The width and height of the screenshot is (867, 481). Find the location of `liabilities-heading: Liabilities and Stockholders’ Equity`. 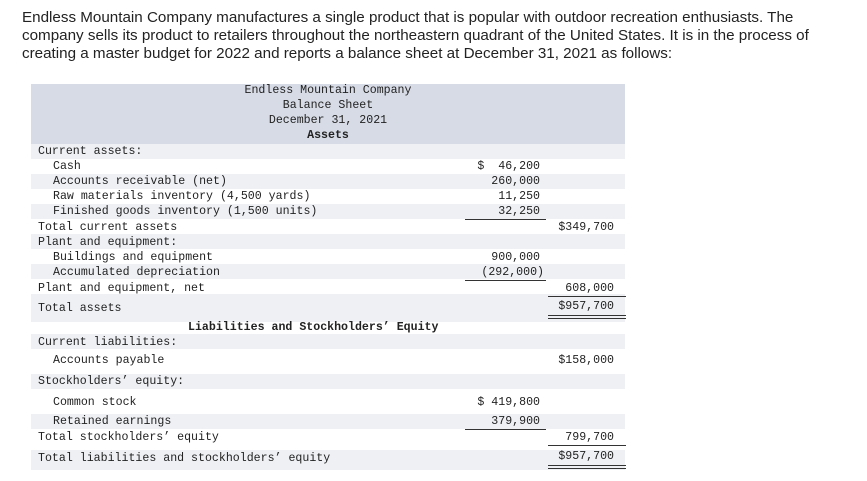

liabilities-heading: Liabilities and Stockholders’ Equity is located at coordinates (313, 327).